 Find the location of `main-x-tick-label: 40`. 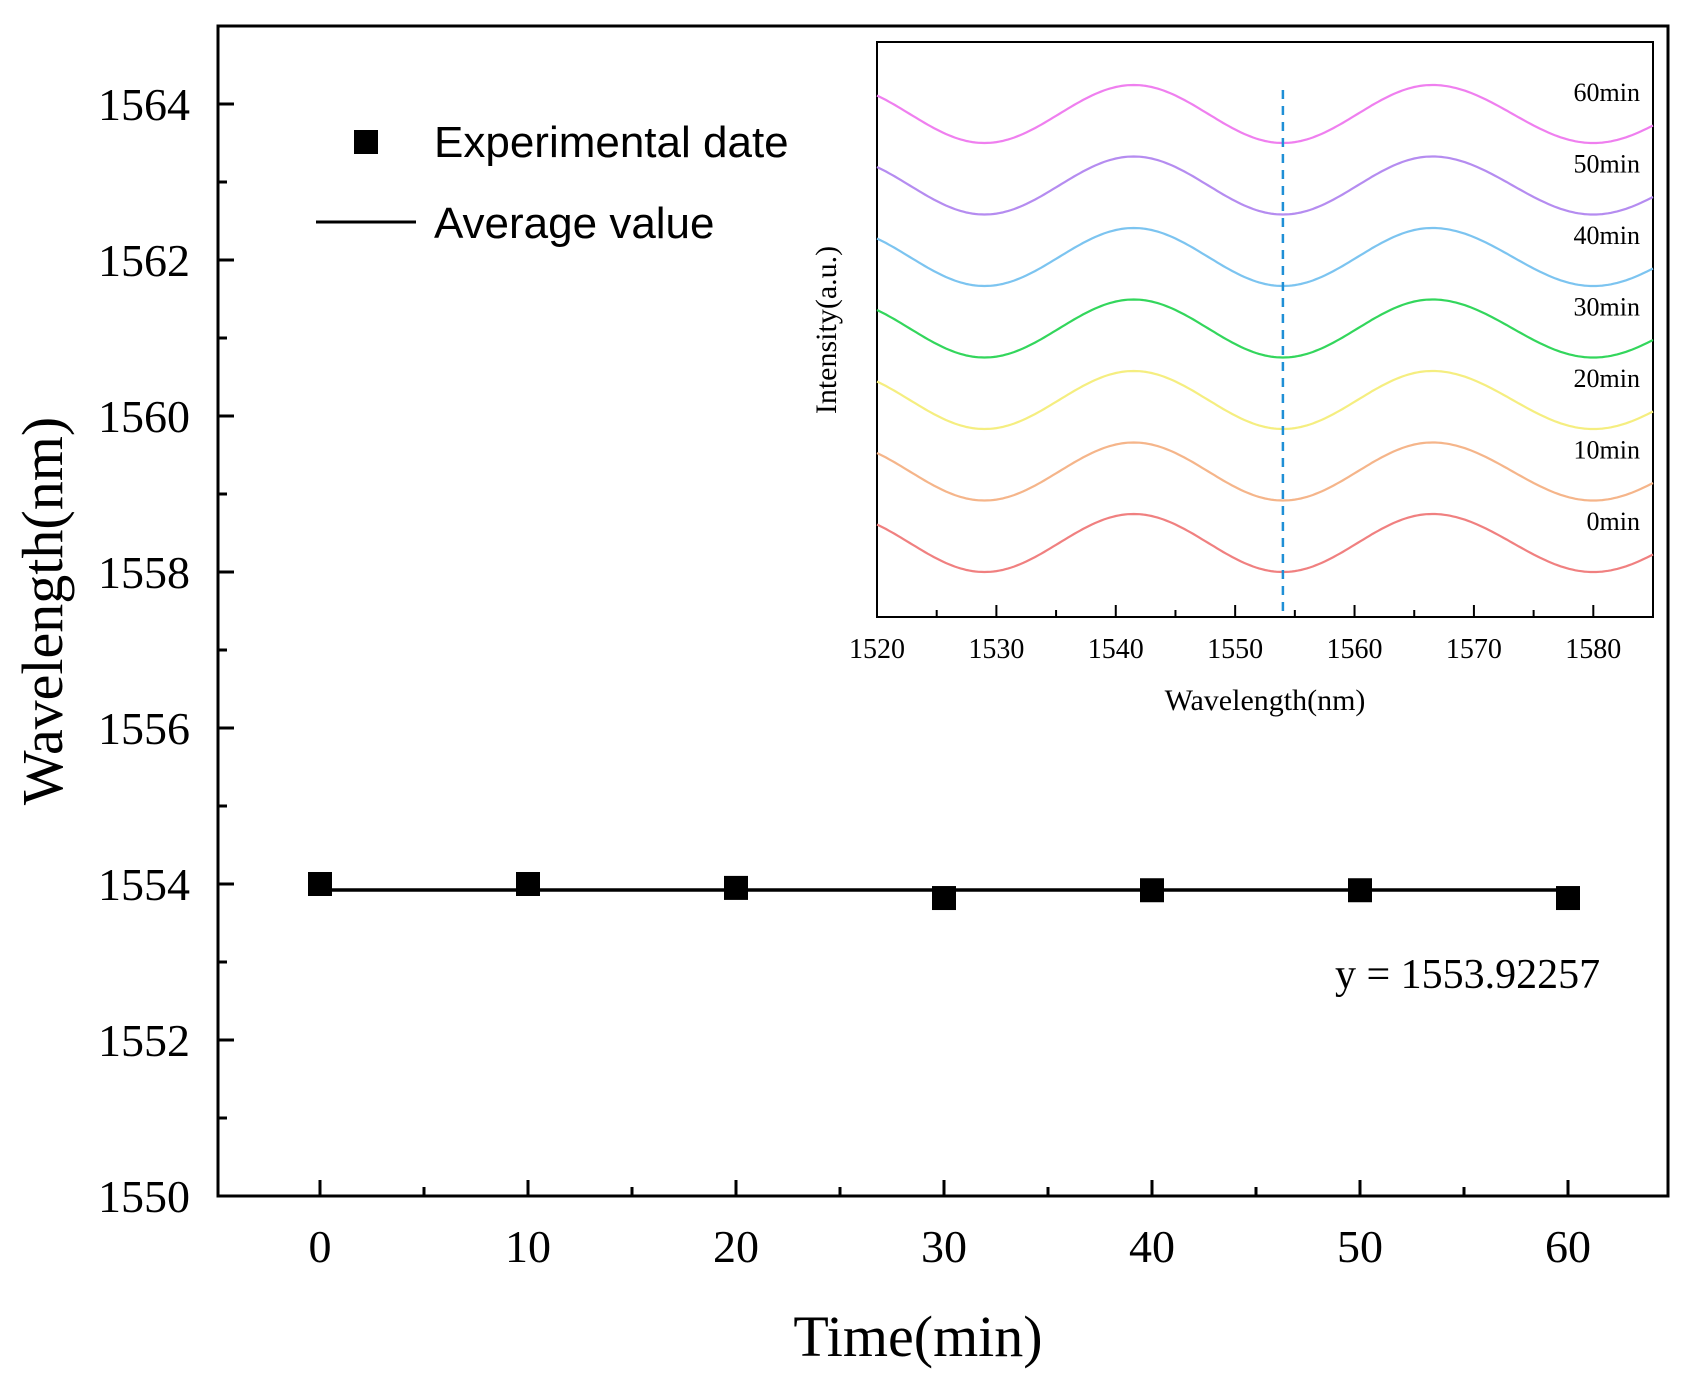

main-x-tick-label: 40 is located at coordinates (1152, 1246).